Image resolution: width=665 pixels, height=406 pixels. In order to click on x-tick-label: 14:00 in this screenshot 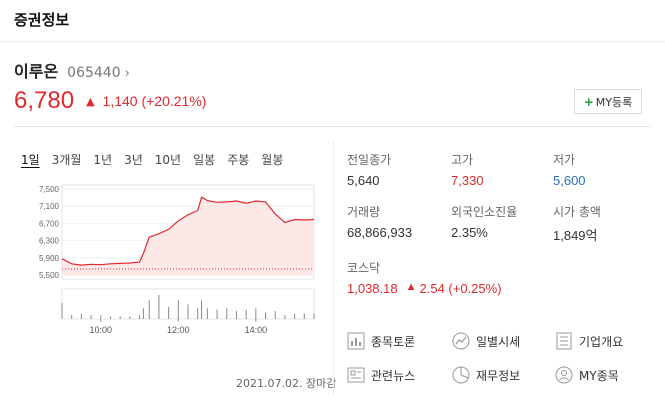, I will do `click(256, 330)`.